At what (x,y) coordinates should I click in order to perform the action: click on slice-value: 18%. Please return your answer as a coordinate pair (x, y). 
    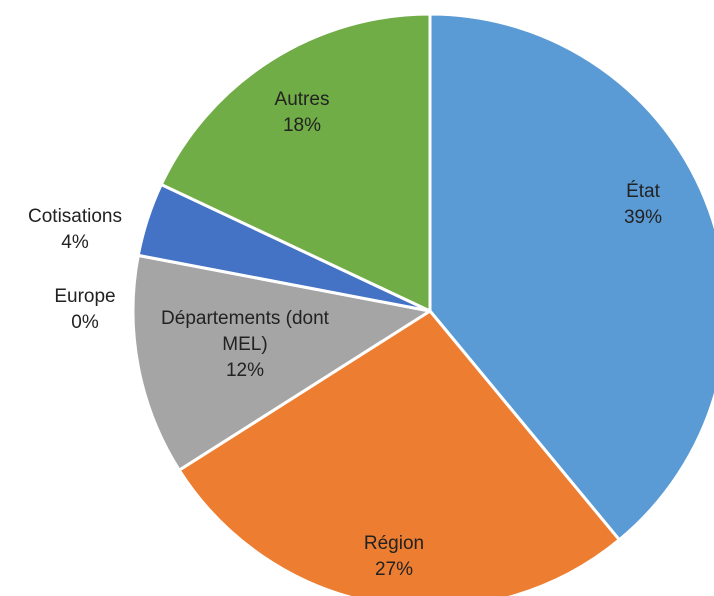
    Looking at the image, I should click on (302, 125).